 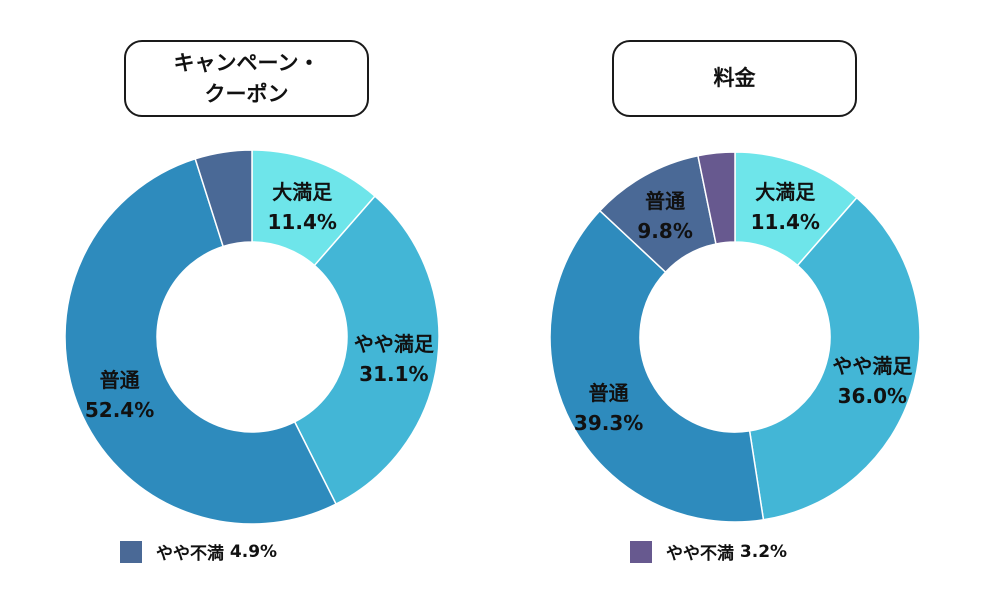 What do you see at coordinates (872, 396) in the screenshot?
I see `chart2-slice-2-value: 36.0%` at bounding box center [872, 396].